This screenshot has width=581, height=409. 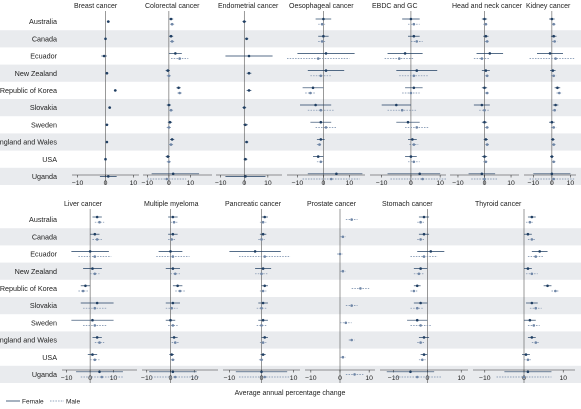 I want to click on country-label: Slovakia, so click(x=43, y=107).